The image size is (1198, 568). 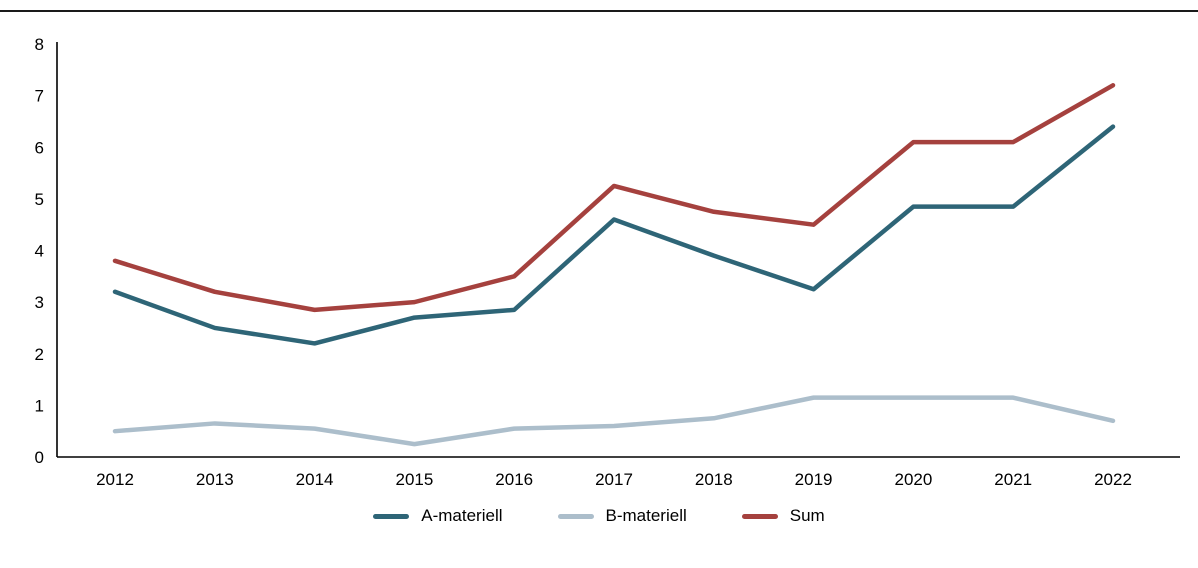 What do you see at coordinates (39, 302) in the screenshot?
I see `y-tick-label: 3` at bounding box center [39, 302].